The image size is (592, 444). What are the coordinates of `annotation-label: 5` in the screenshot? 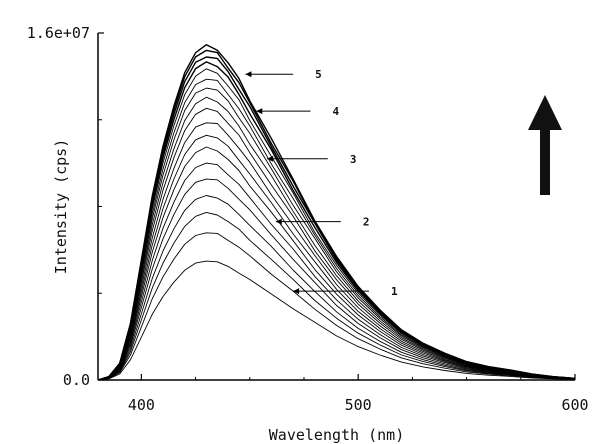 It's located at (318, 74).